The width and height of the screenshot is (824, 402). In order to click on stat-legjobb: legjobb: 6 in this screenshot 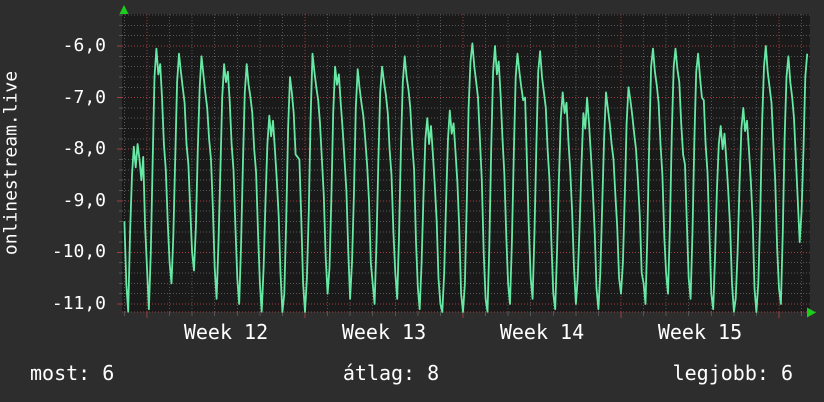, I will do `click(732, 373)`.